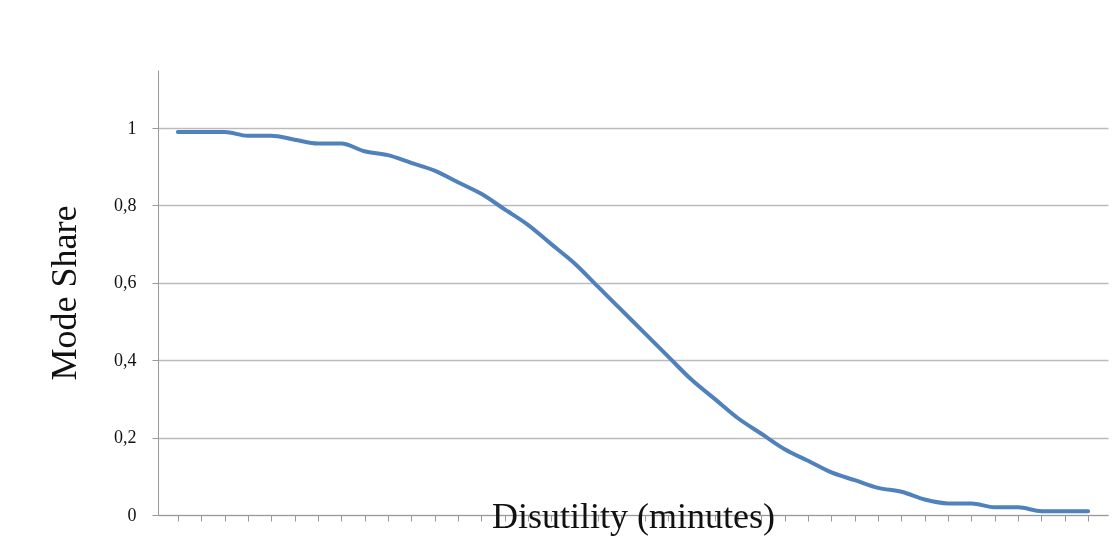 This screenshot has height=537, width=1112. Describe the element at coordinates (125, 204) in the screenshot. I see `y-tick-label: 0,8` at that location.